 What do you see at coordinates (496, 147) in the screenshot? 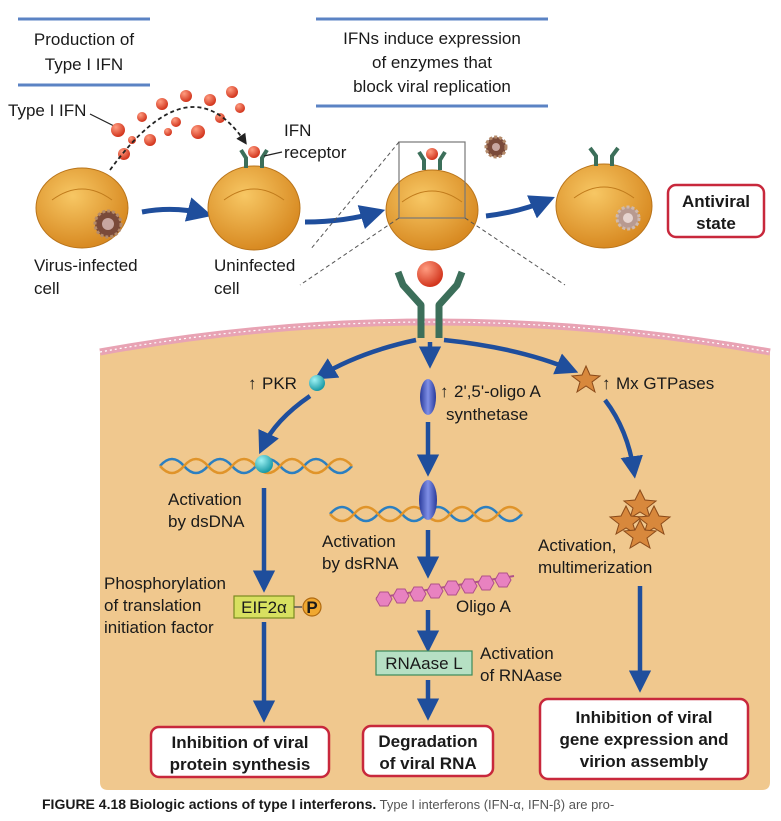
I see `virus-icon-free` at bounding box center [496, 147].